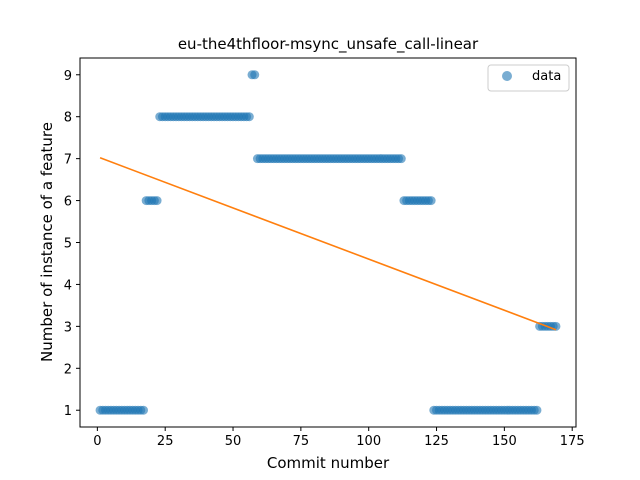  What do you see at coordinates (165, 441) in the screenshot?
I see `x-tick-label: 25` at bounding box center [165, 441].